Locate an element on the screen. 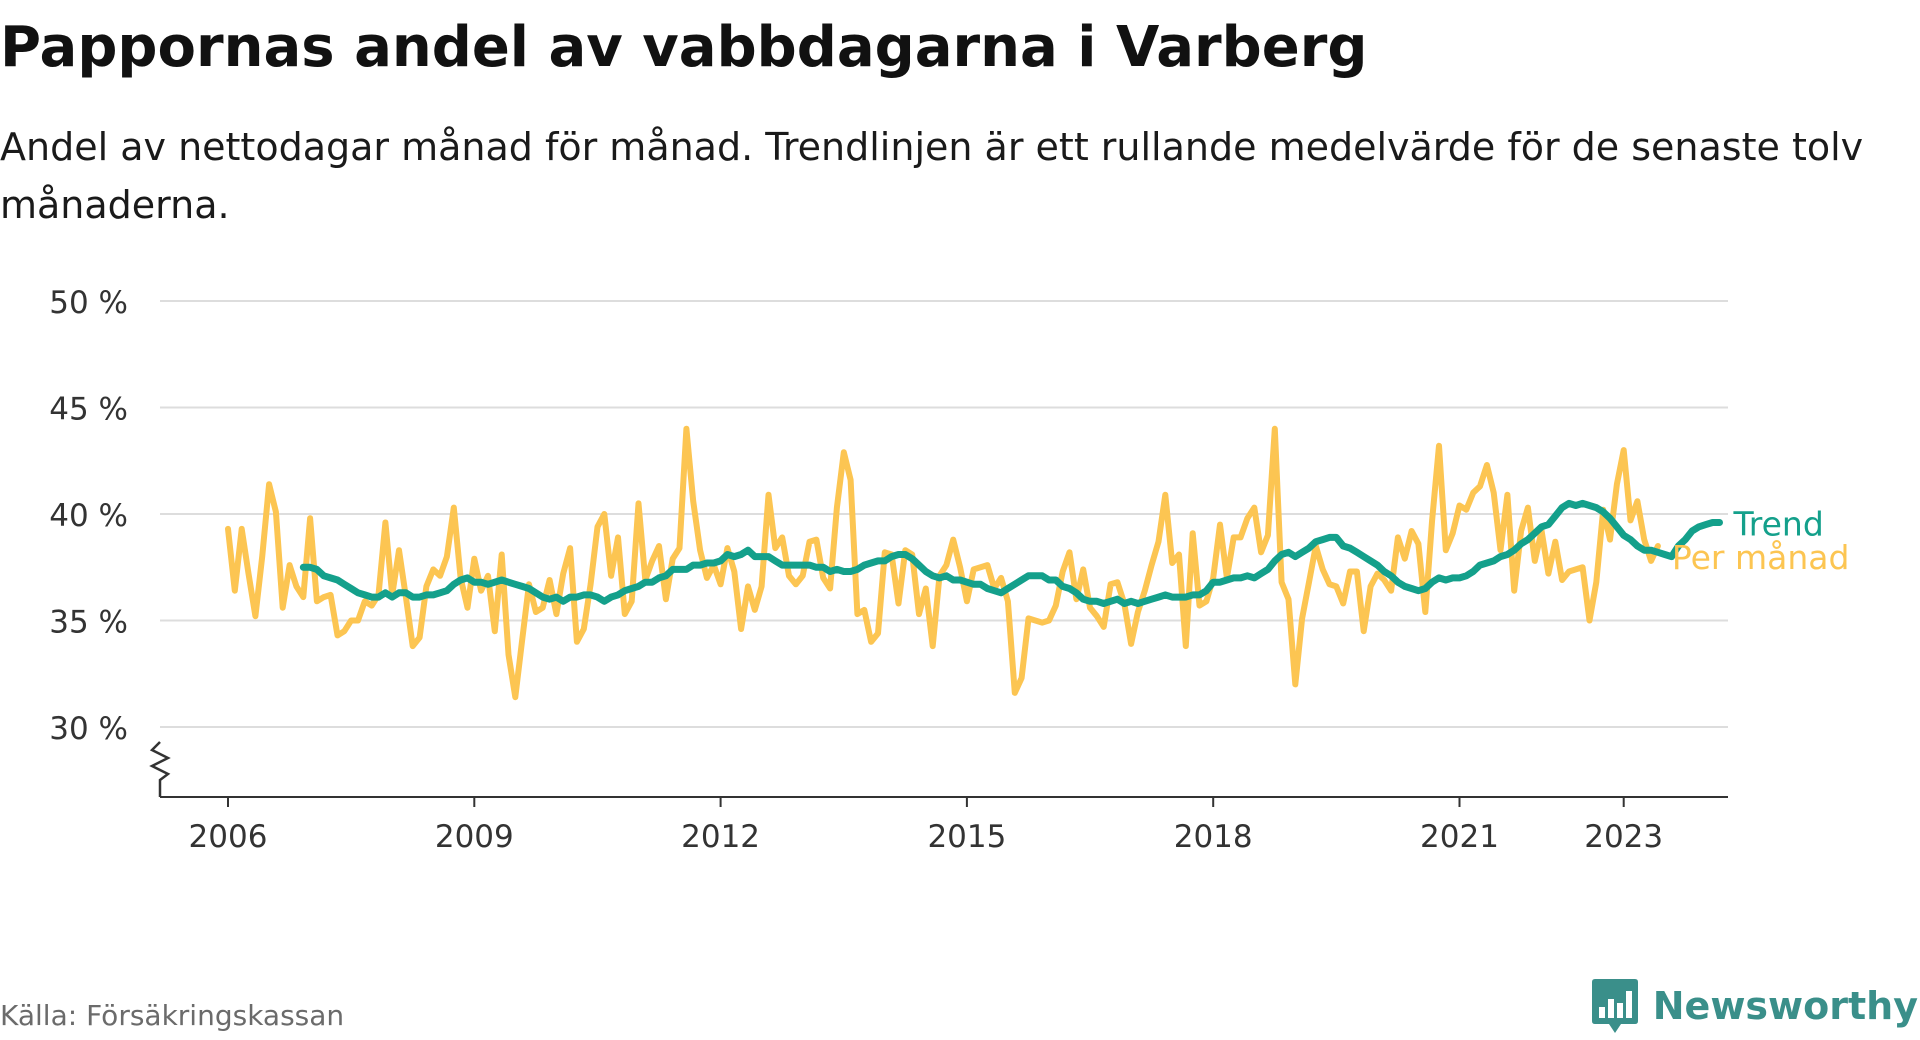 The image size is (1920, 1040). chart-title: Pappornas andel av vabbdagarna i Varberg is located at coordinates (684, 47).